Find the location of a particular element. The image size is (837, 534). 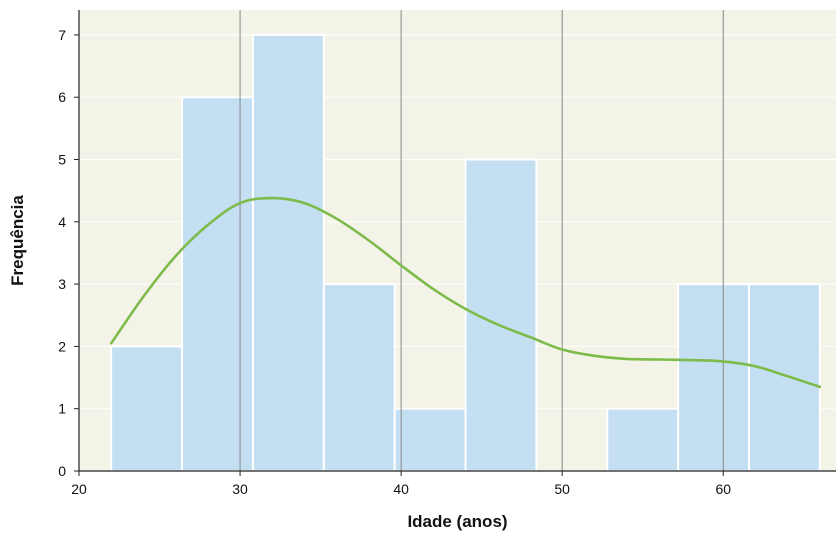

x-tick-label: 50 is located at coordinates (562, 489).